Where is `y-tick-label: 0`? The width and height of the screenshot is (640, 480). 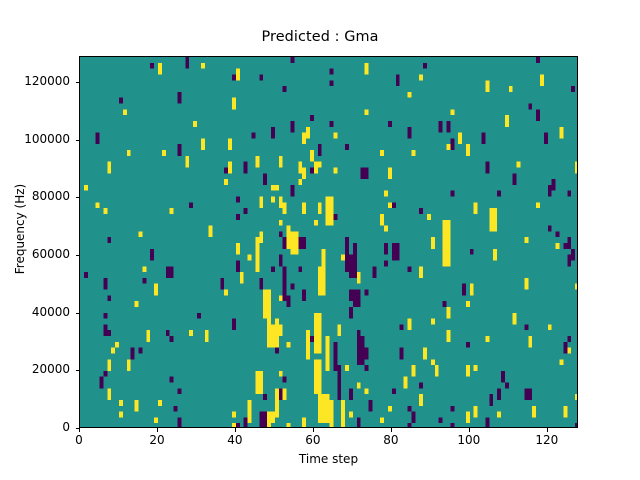 y-tick-label: 0 is located at coordinates (66, 427).